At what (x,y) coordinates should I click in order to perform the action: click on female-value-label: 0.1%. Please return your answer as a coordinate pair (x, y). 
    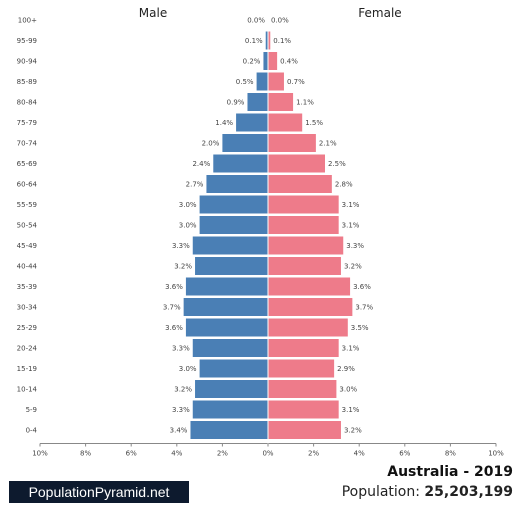
    Looking at the image, I should click on (282, 41).